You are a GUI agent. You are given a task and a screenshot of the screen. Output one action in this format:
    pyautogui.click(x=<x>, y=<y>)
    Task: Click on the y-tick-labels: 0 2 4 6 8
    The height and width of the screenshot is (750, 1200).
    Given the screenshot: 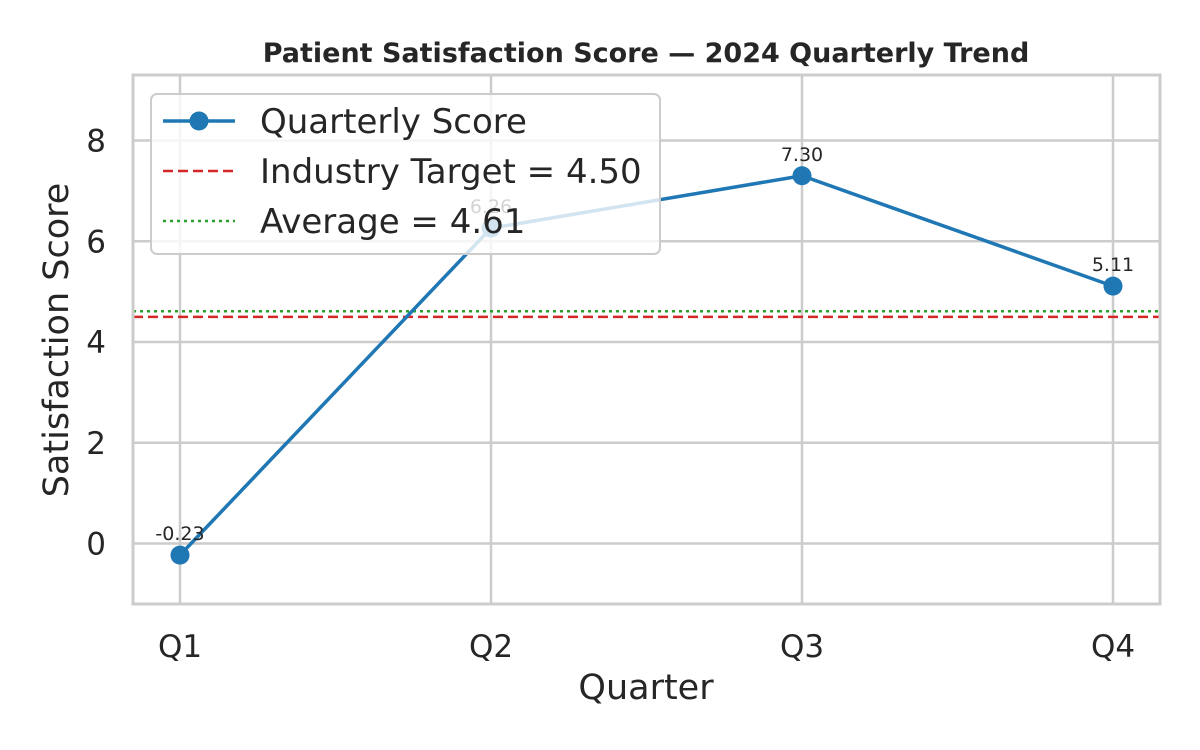 What is the action you would take?
    pyautogui.click(x=96, y=342)
    